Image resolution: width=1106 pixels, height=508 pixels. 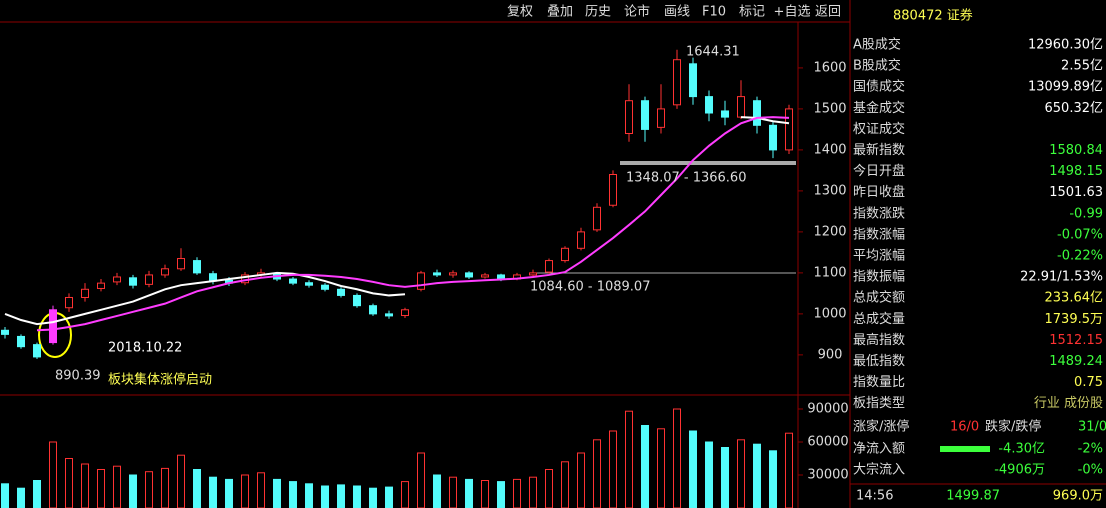 I want to click on y-tick-label: 90000, so click(x=827, y=409).